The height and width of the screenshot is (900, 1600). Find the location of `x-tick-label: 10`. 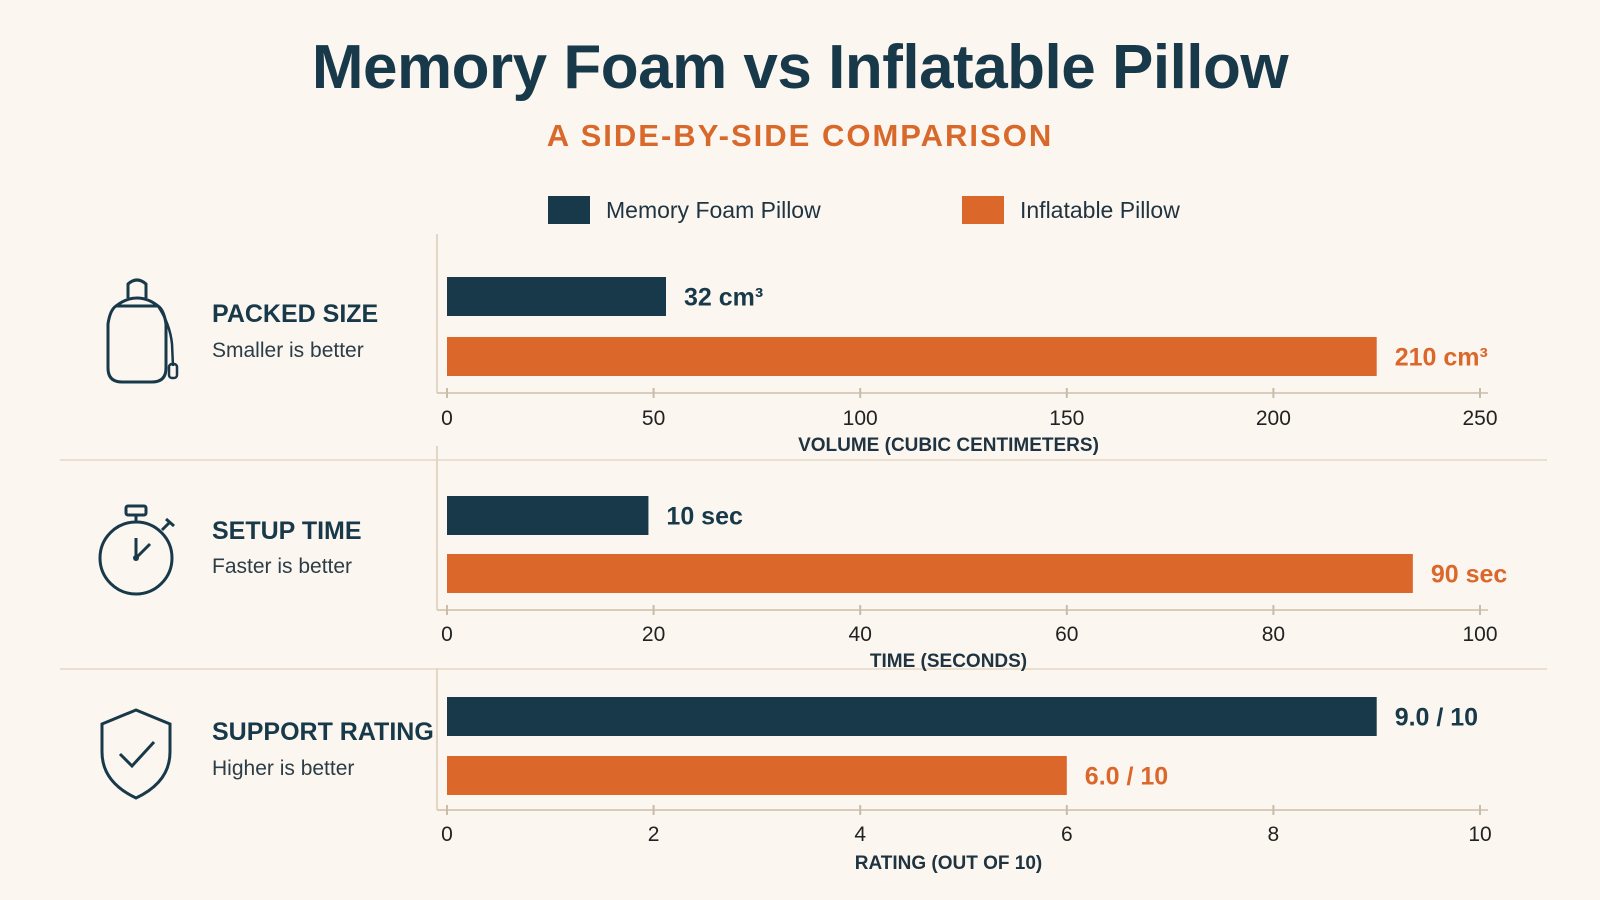

x-tick-label: 10 is located at coordinates (1479, 834).